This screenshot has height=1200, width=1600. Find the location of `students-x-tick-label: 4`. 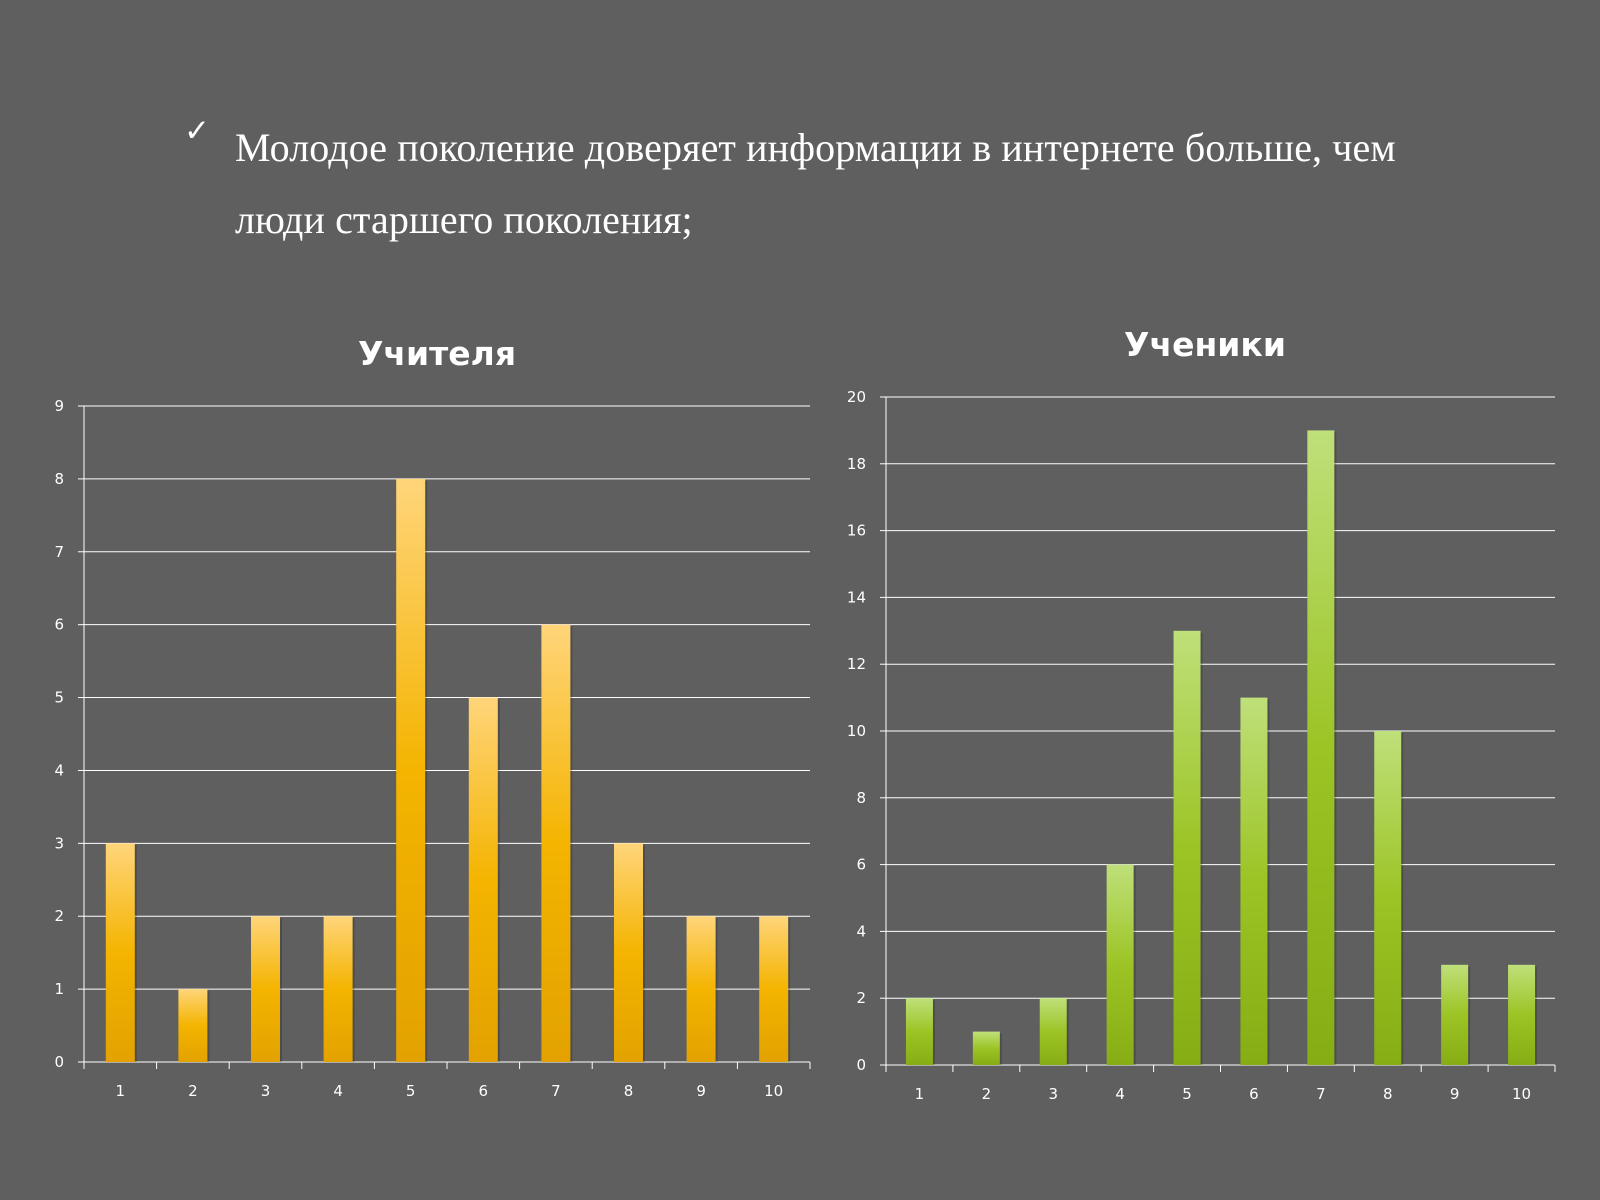

students-x-tick-label: 4 is located at coordinates (1120, 1094).